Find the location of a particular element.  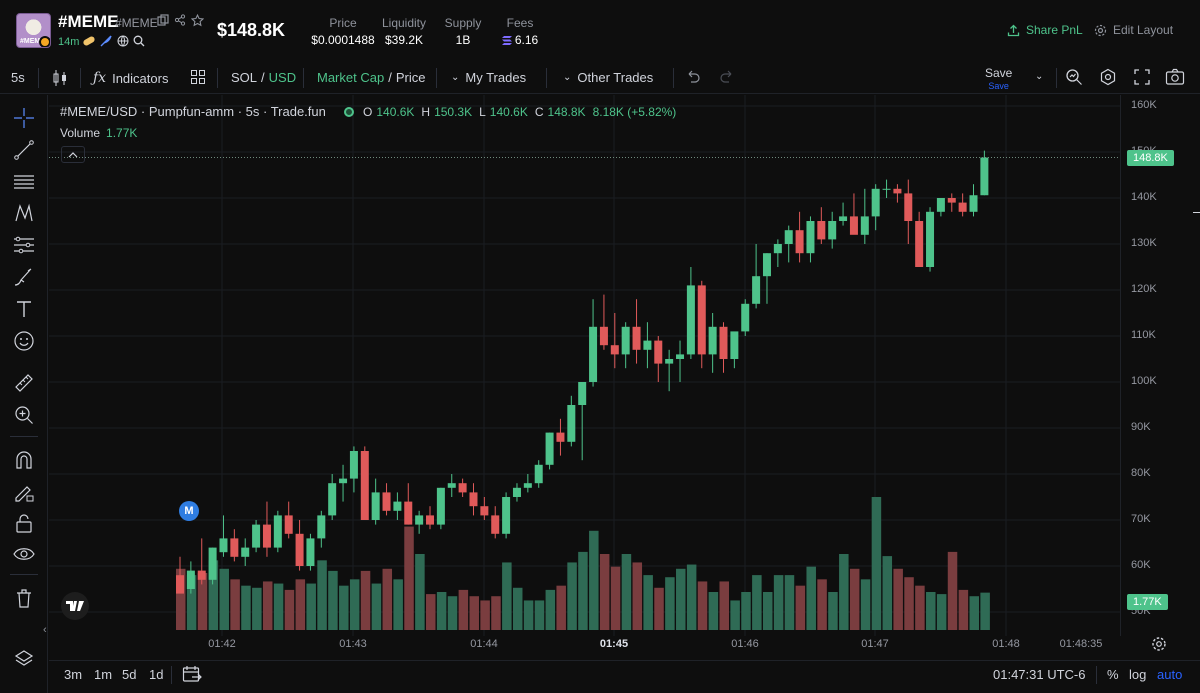

chevron-down-icon: ⌄ is located at coordinates (455, 77).